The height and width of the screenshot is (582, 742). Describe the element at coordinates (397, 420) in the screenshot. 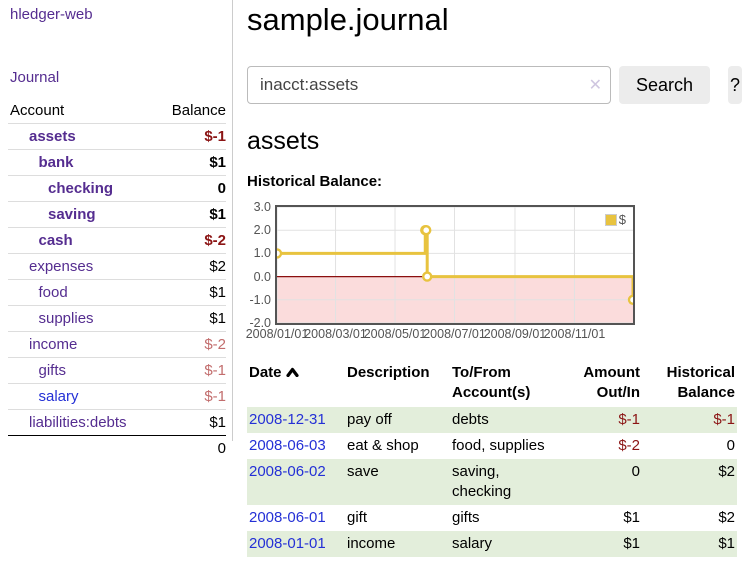

I see `transaction-description: pay off` at that location.